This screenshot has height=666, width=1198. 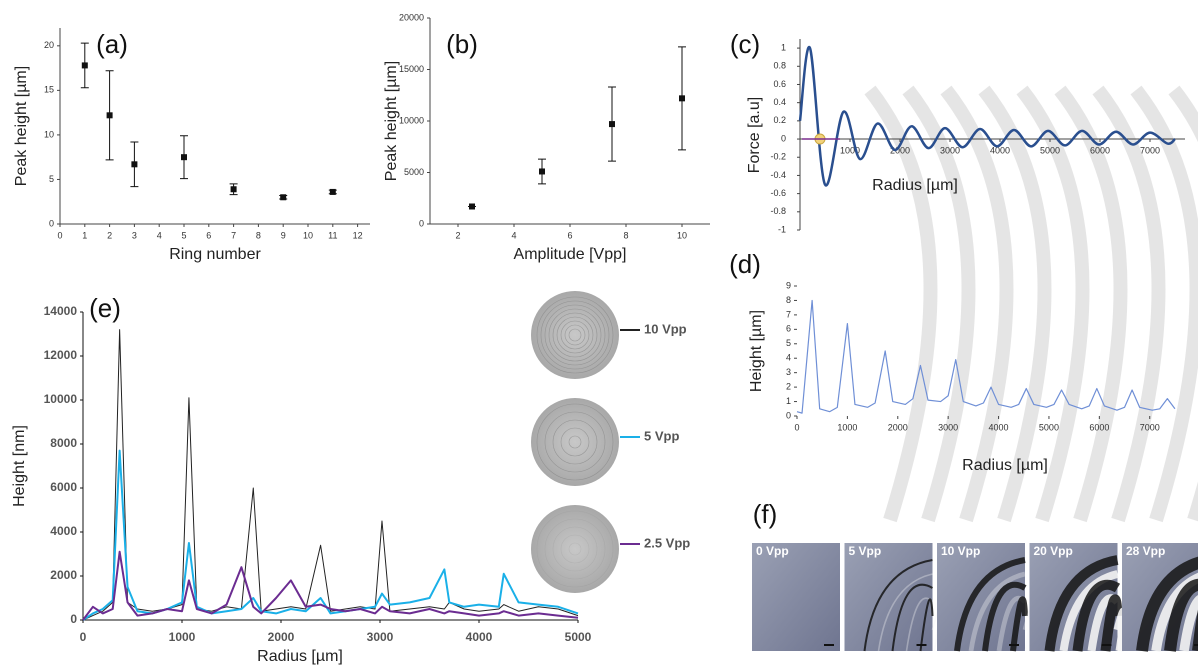 What do you see at coordinates (765, 514) in the screenshot?
I see `panel-label: (f)` at bounding box center [765, 514].